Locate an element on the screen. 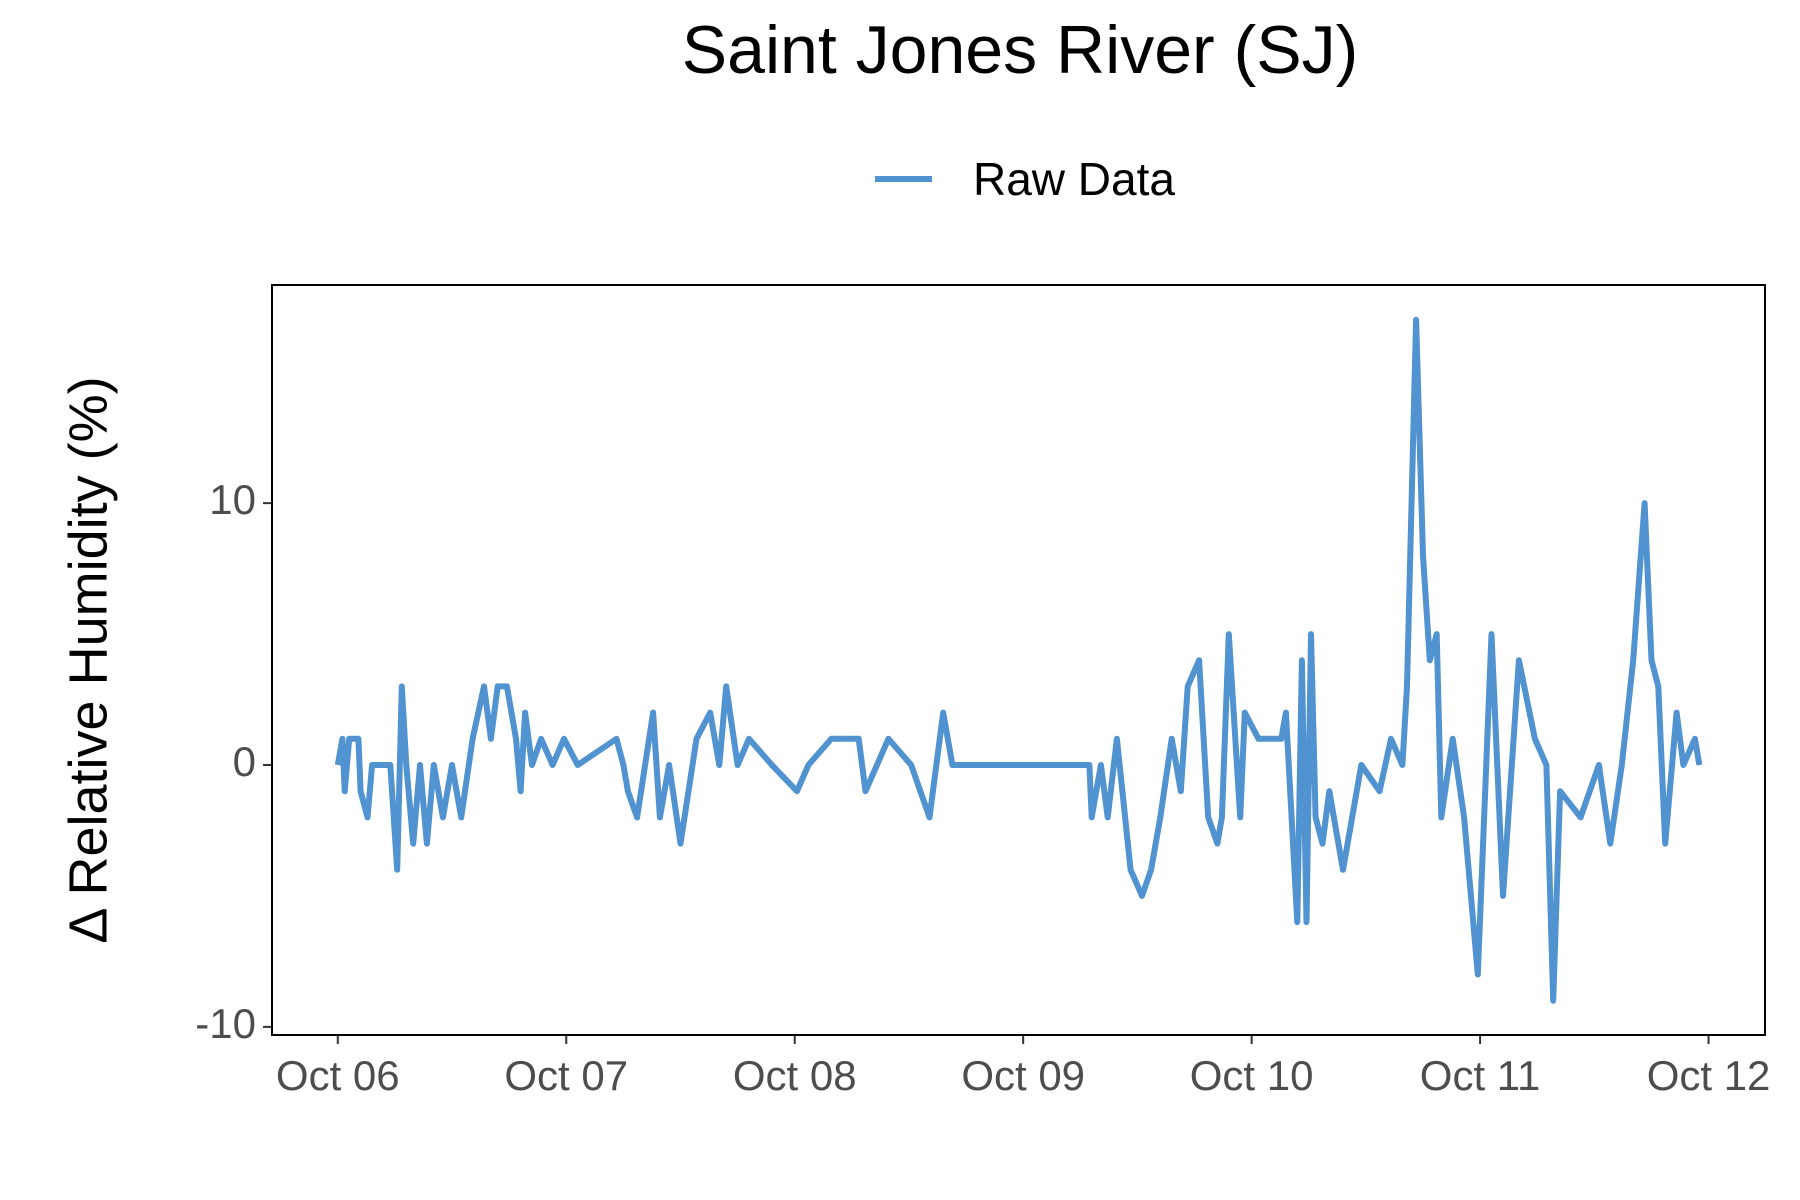 The height and width of the screenshot is (1200, 1800). chart-title: Saint Jones River (SJ) is located at coordinates (1020, 50).